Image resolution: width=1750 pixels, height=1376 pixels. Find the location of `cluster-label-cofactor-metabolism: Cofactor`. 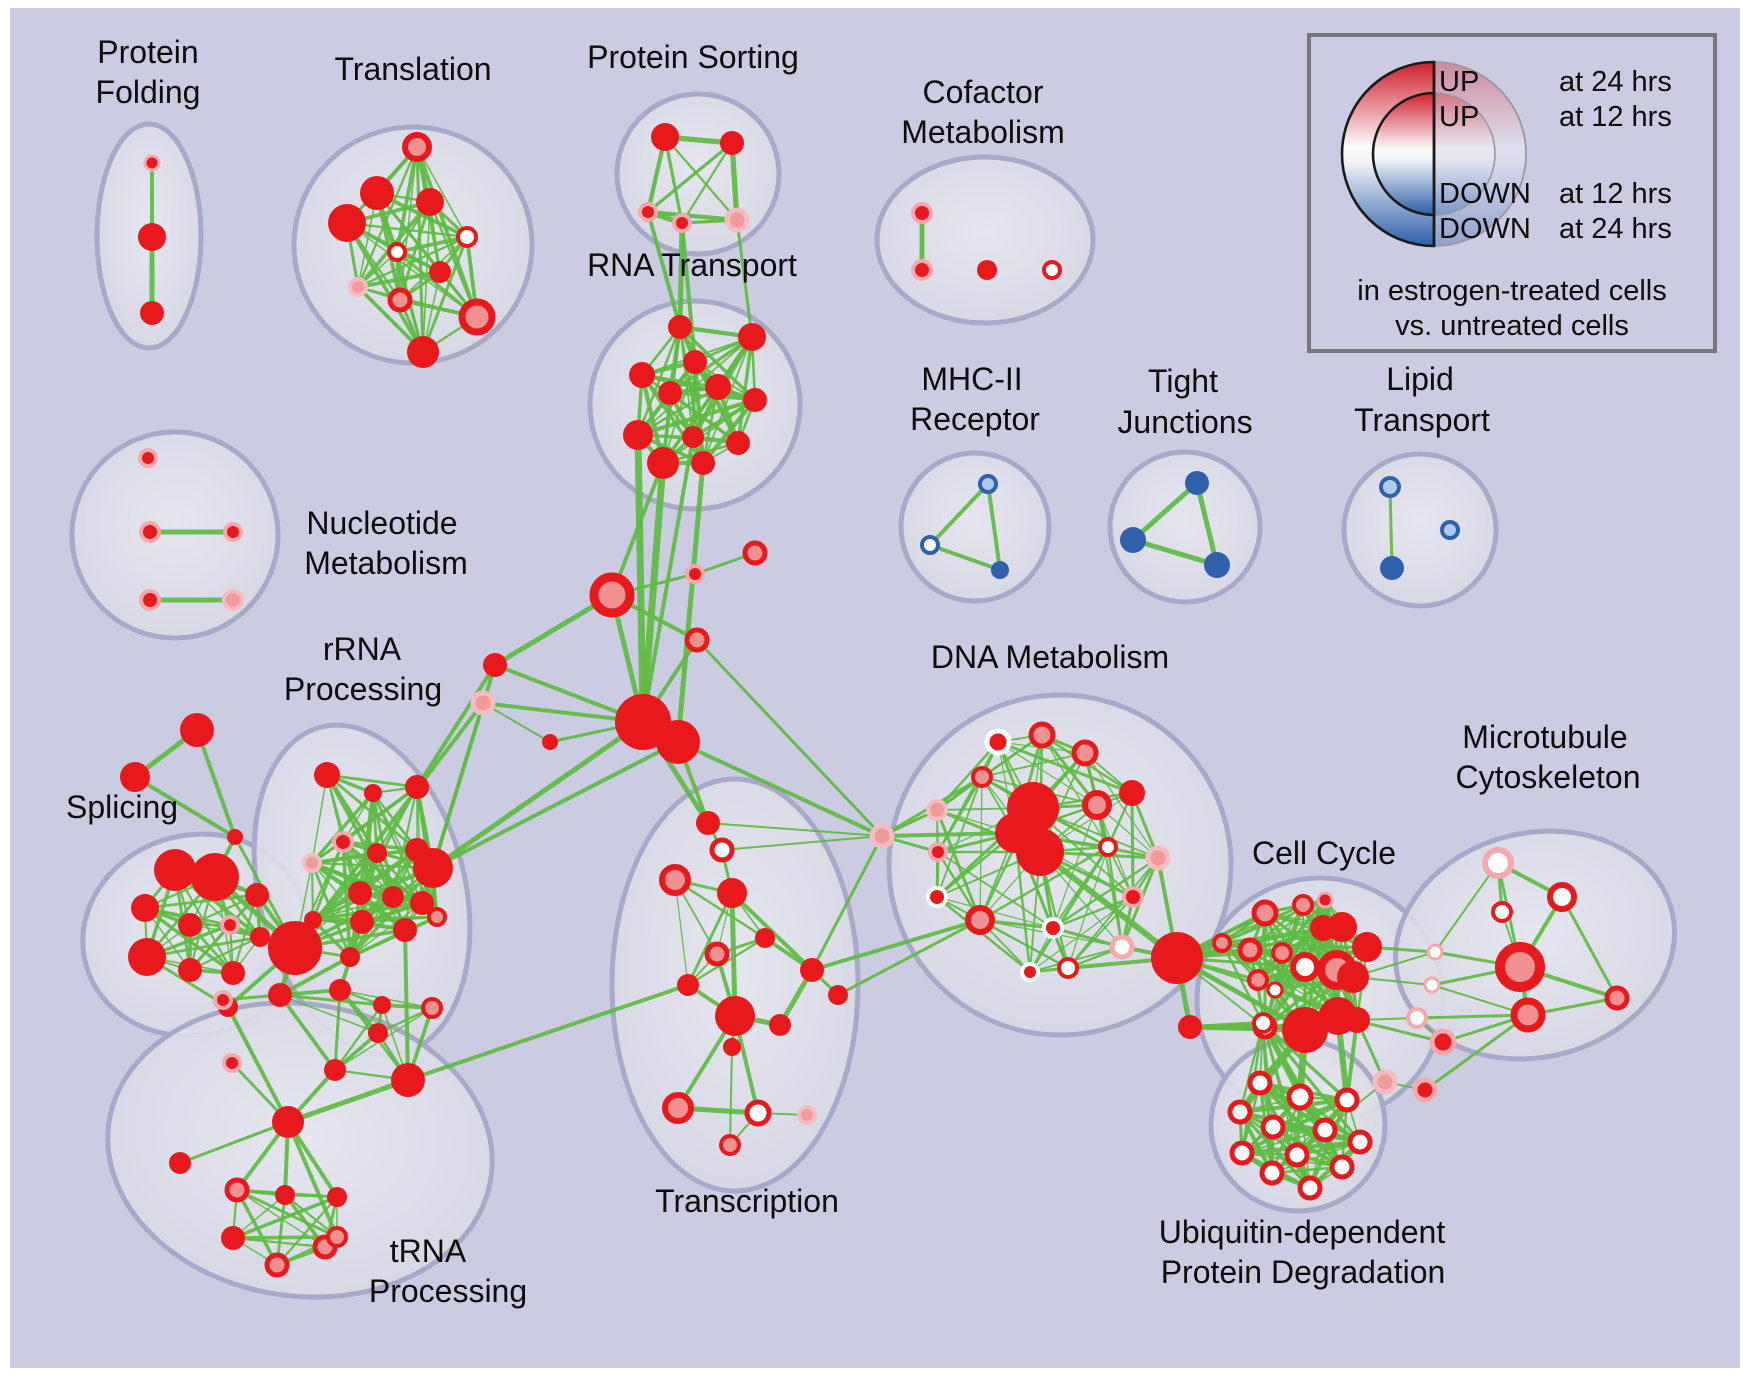

cluster-label-cofactor-metabolism: Cofactor is located at coordinates (983, 92).